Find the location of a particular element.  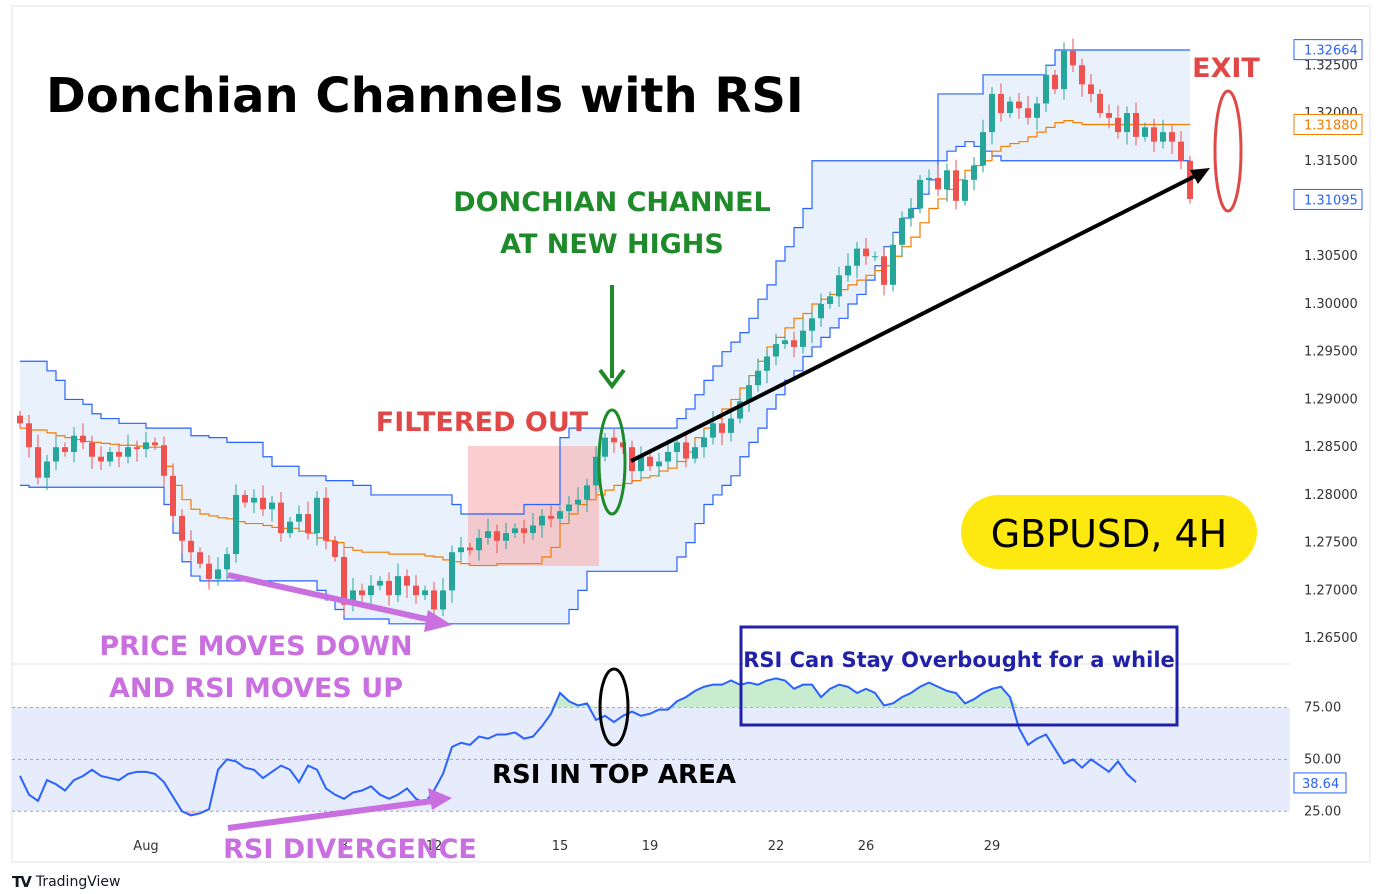

trend-arrow-head is located at coordinates (1200, 176).